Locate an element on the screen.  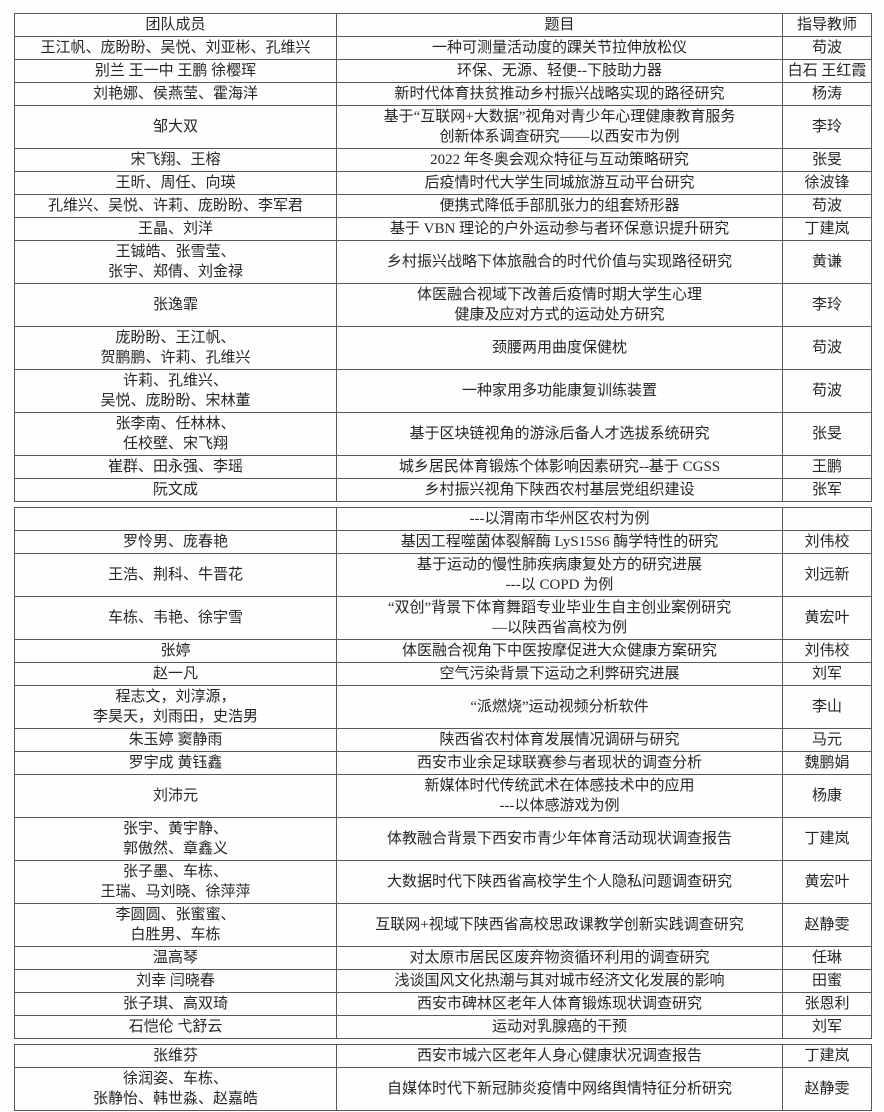
title-cell: 体医融合视角下中医按摩促进大众健康方案研究 is located at coordinates (559, 651).